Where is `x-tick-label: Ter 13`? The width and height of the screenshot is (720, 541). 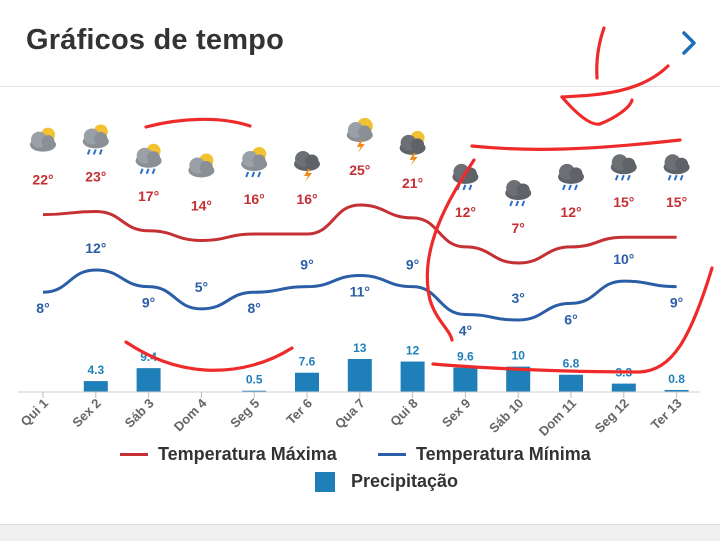
x-tick-label: Ter 13 is located at coordinates (666, 414).